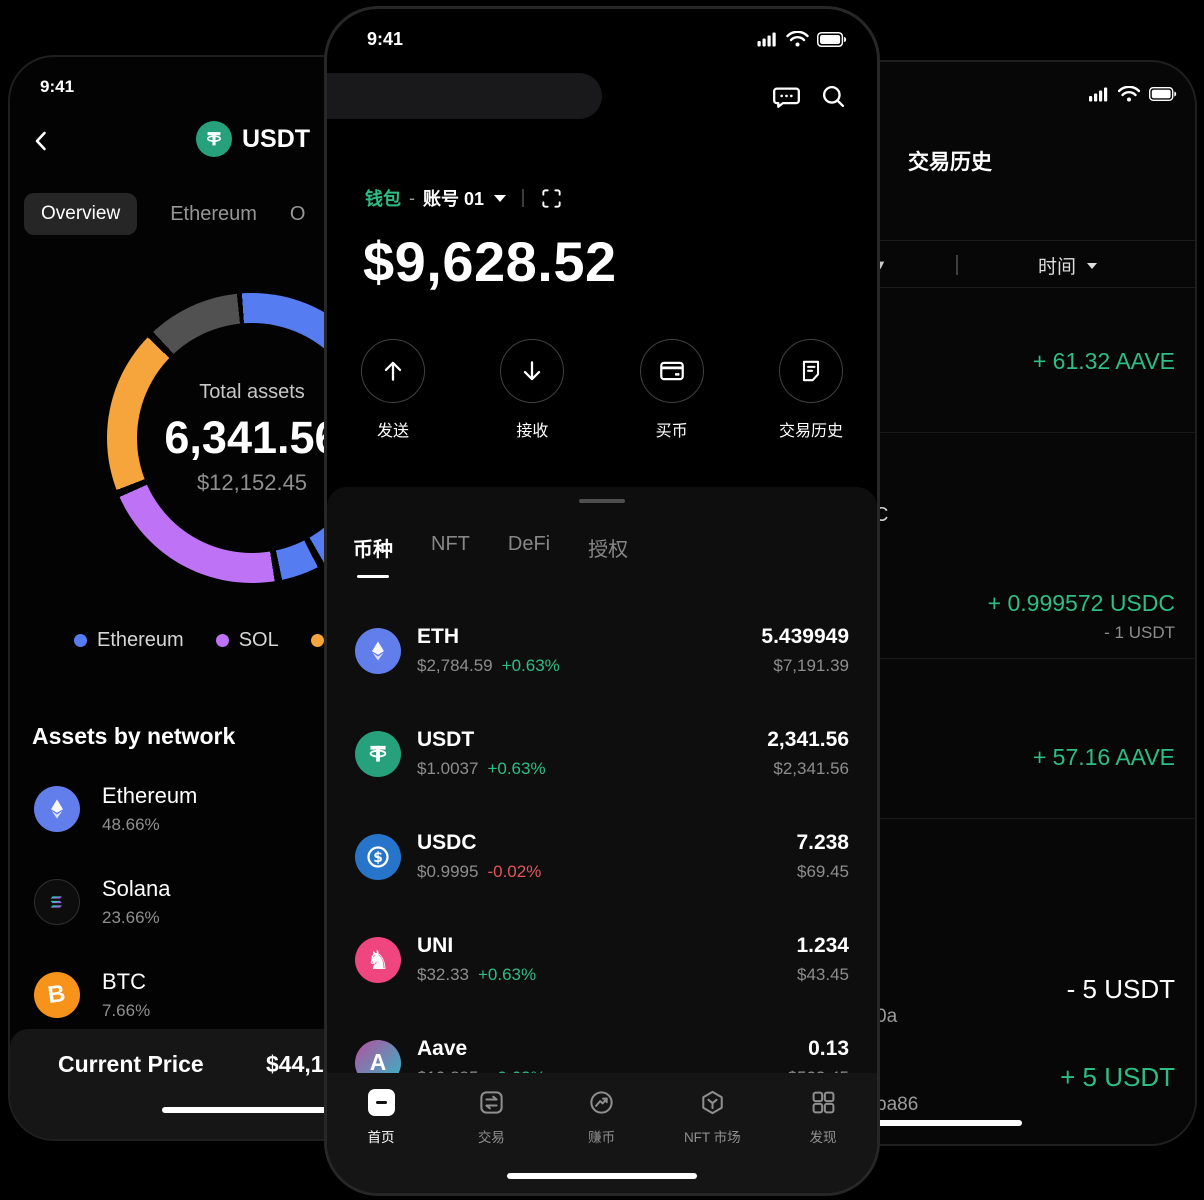 The height and width of the screenshot is (1200, 1204). Describe the element at coordinates (532, 390) in the screenshot. I see `receive-button: 接收` at that location.